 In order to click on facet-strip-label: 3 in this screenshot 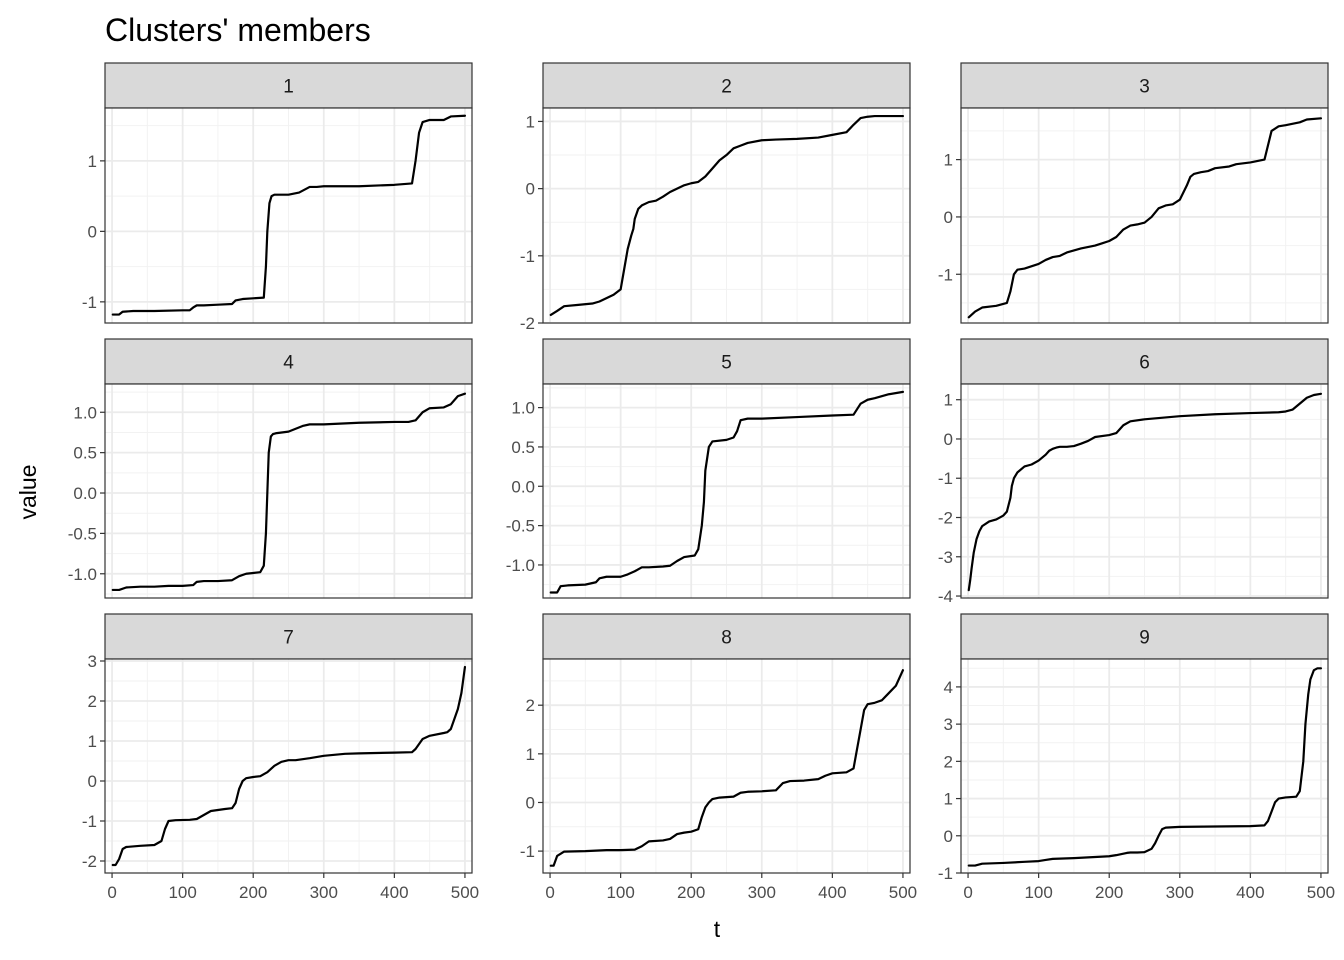, I will do `click(1144, 87)`.